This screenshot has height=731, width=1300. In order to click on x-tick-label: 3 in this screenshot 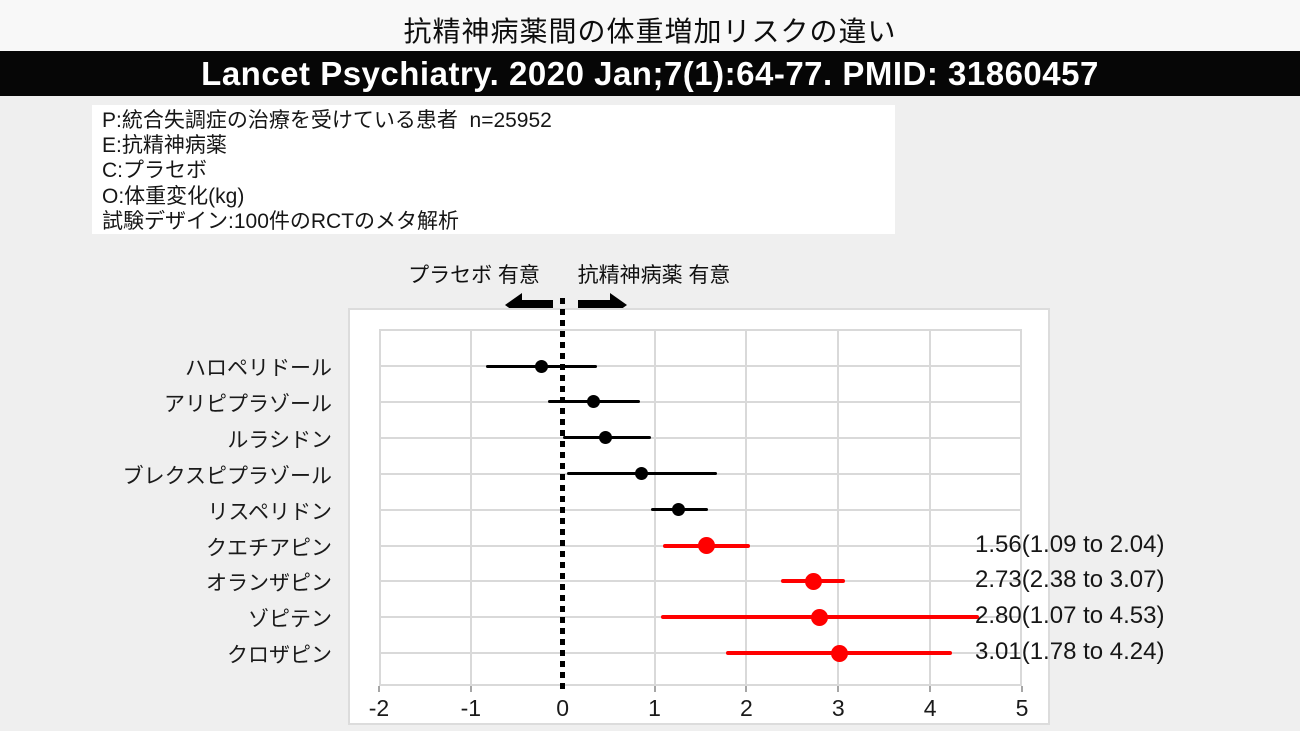, I will do `click(838, 708)`.